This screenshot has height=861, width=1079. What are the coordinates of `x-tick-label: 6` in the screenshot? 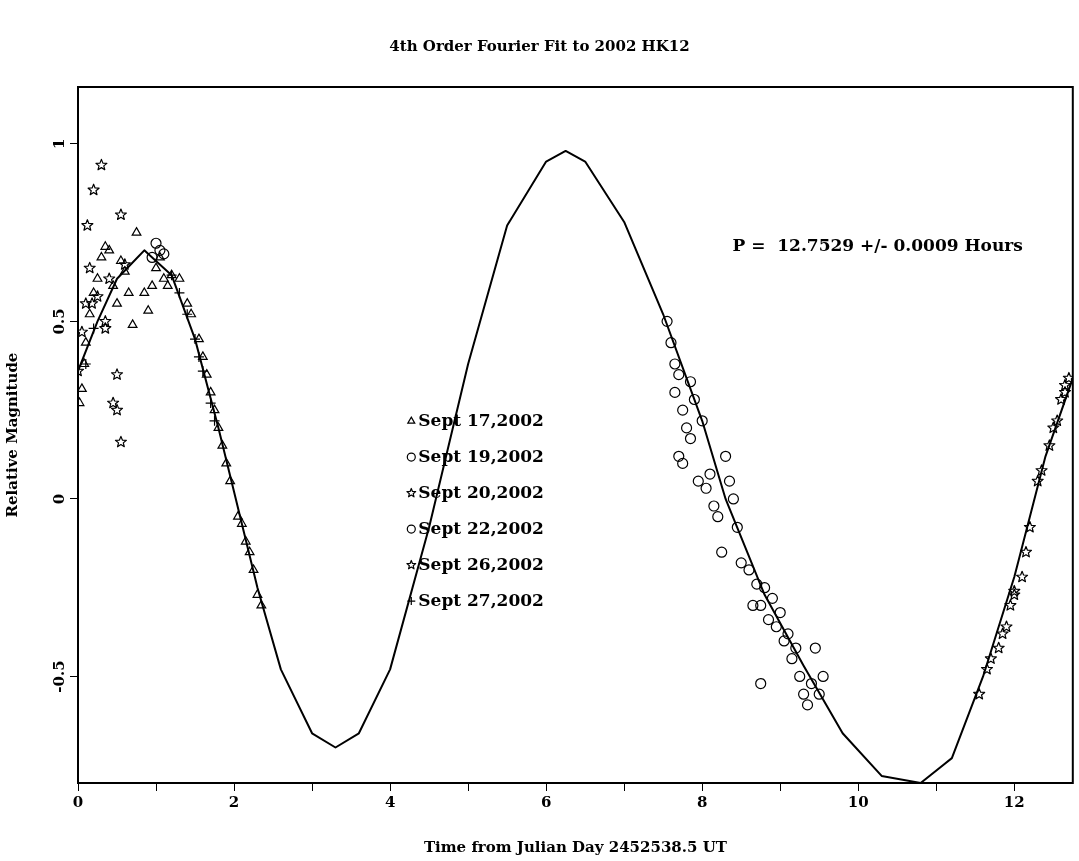 It's located at (546, 801).